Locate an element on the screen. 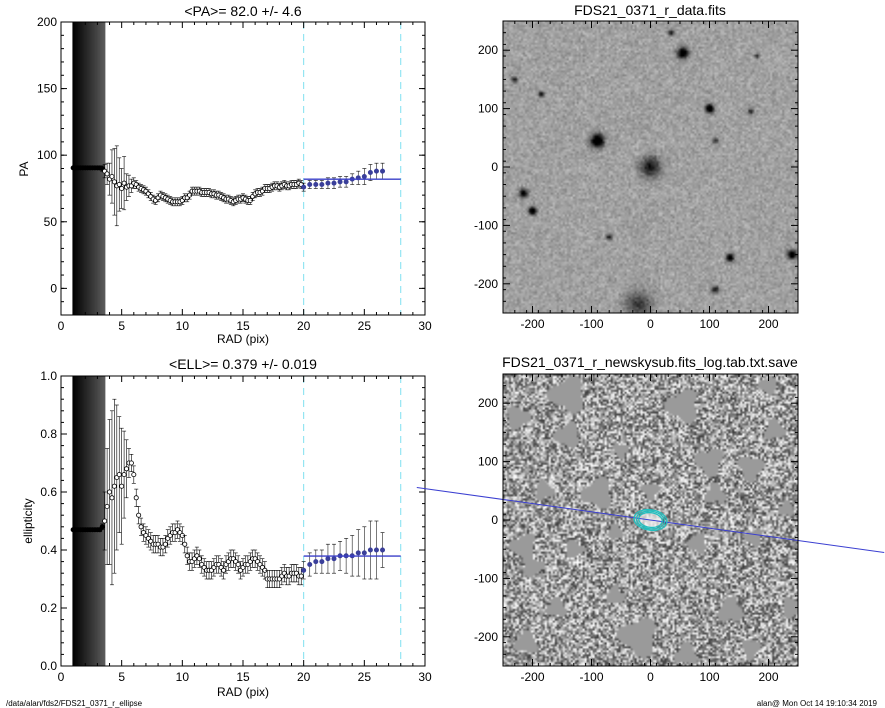 The image size is (885, 708). ellipticity-ytick-label: 0.2 is located at coordinates (48, 608).